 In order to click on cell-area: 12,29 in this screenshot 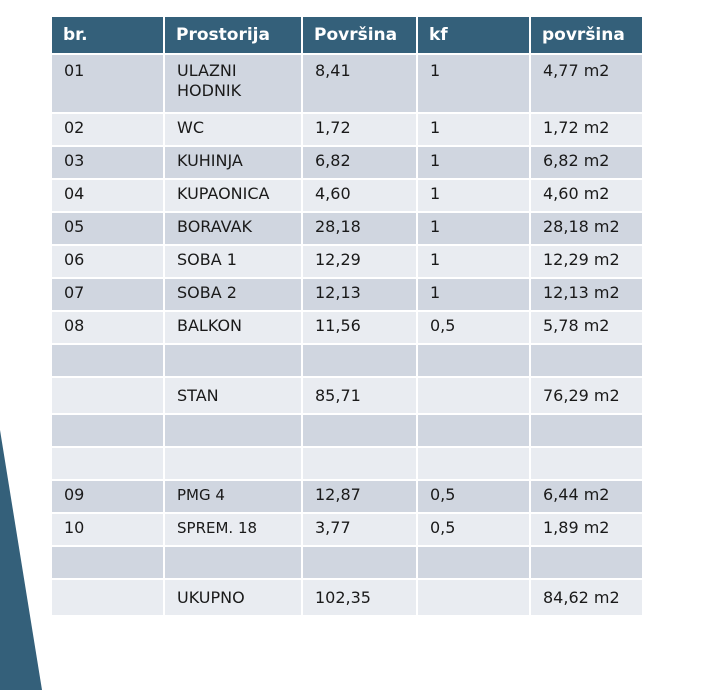, I will do `click(359, 262)`.